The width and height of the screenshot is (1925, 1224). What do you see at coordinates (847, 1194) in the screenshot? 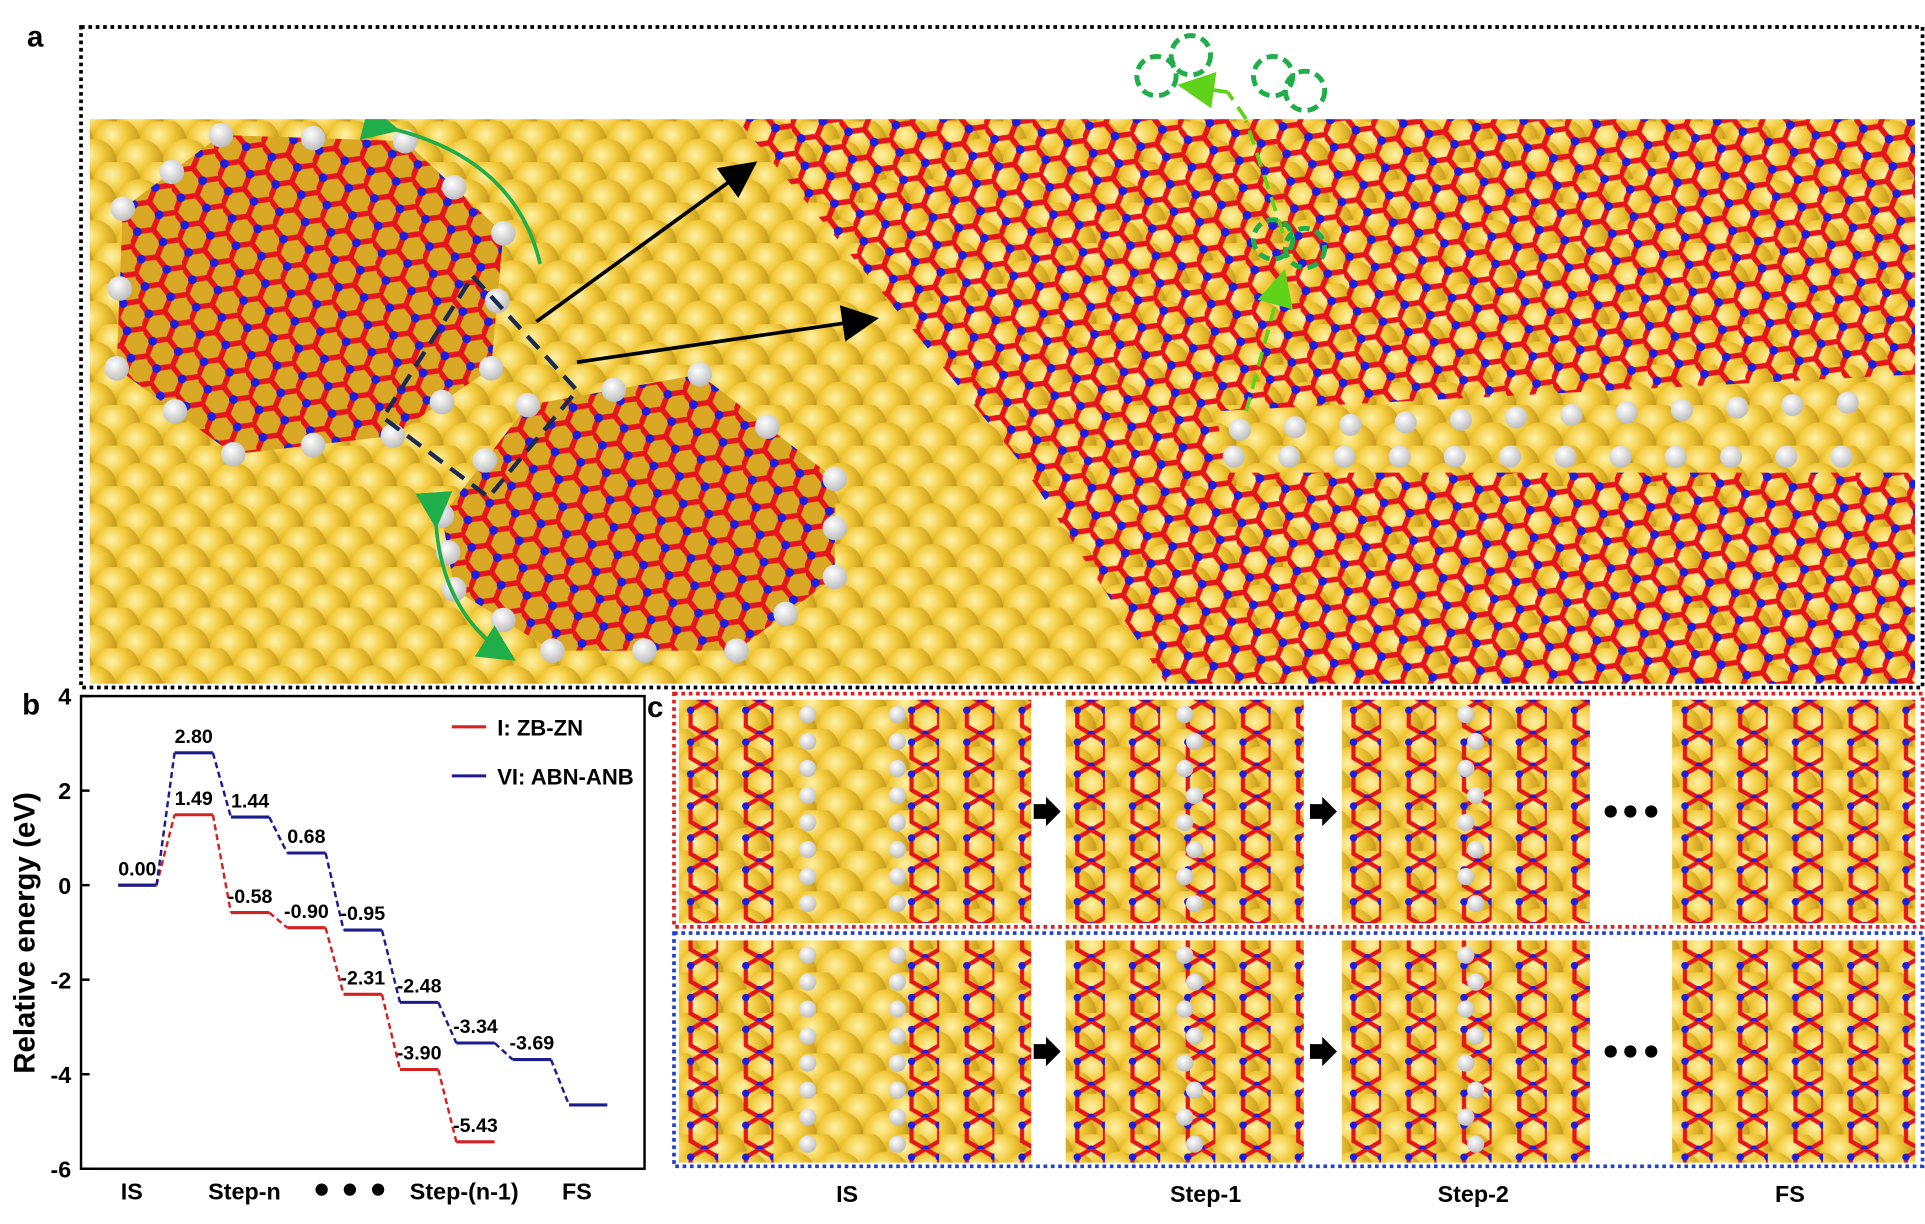
I see `step-label: IS` at bounding box center [847, 1194].